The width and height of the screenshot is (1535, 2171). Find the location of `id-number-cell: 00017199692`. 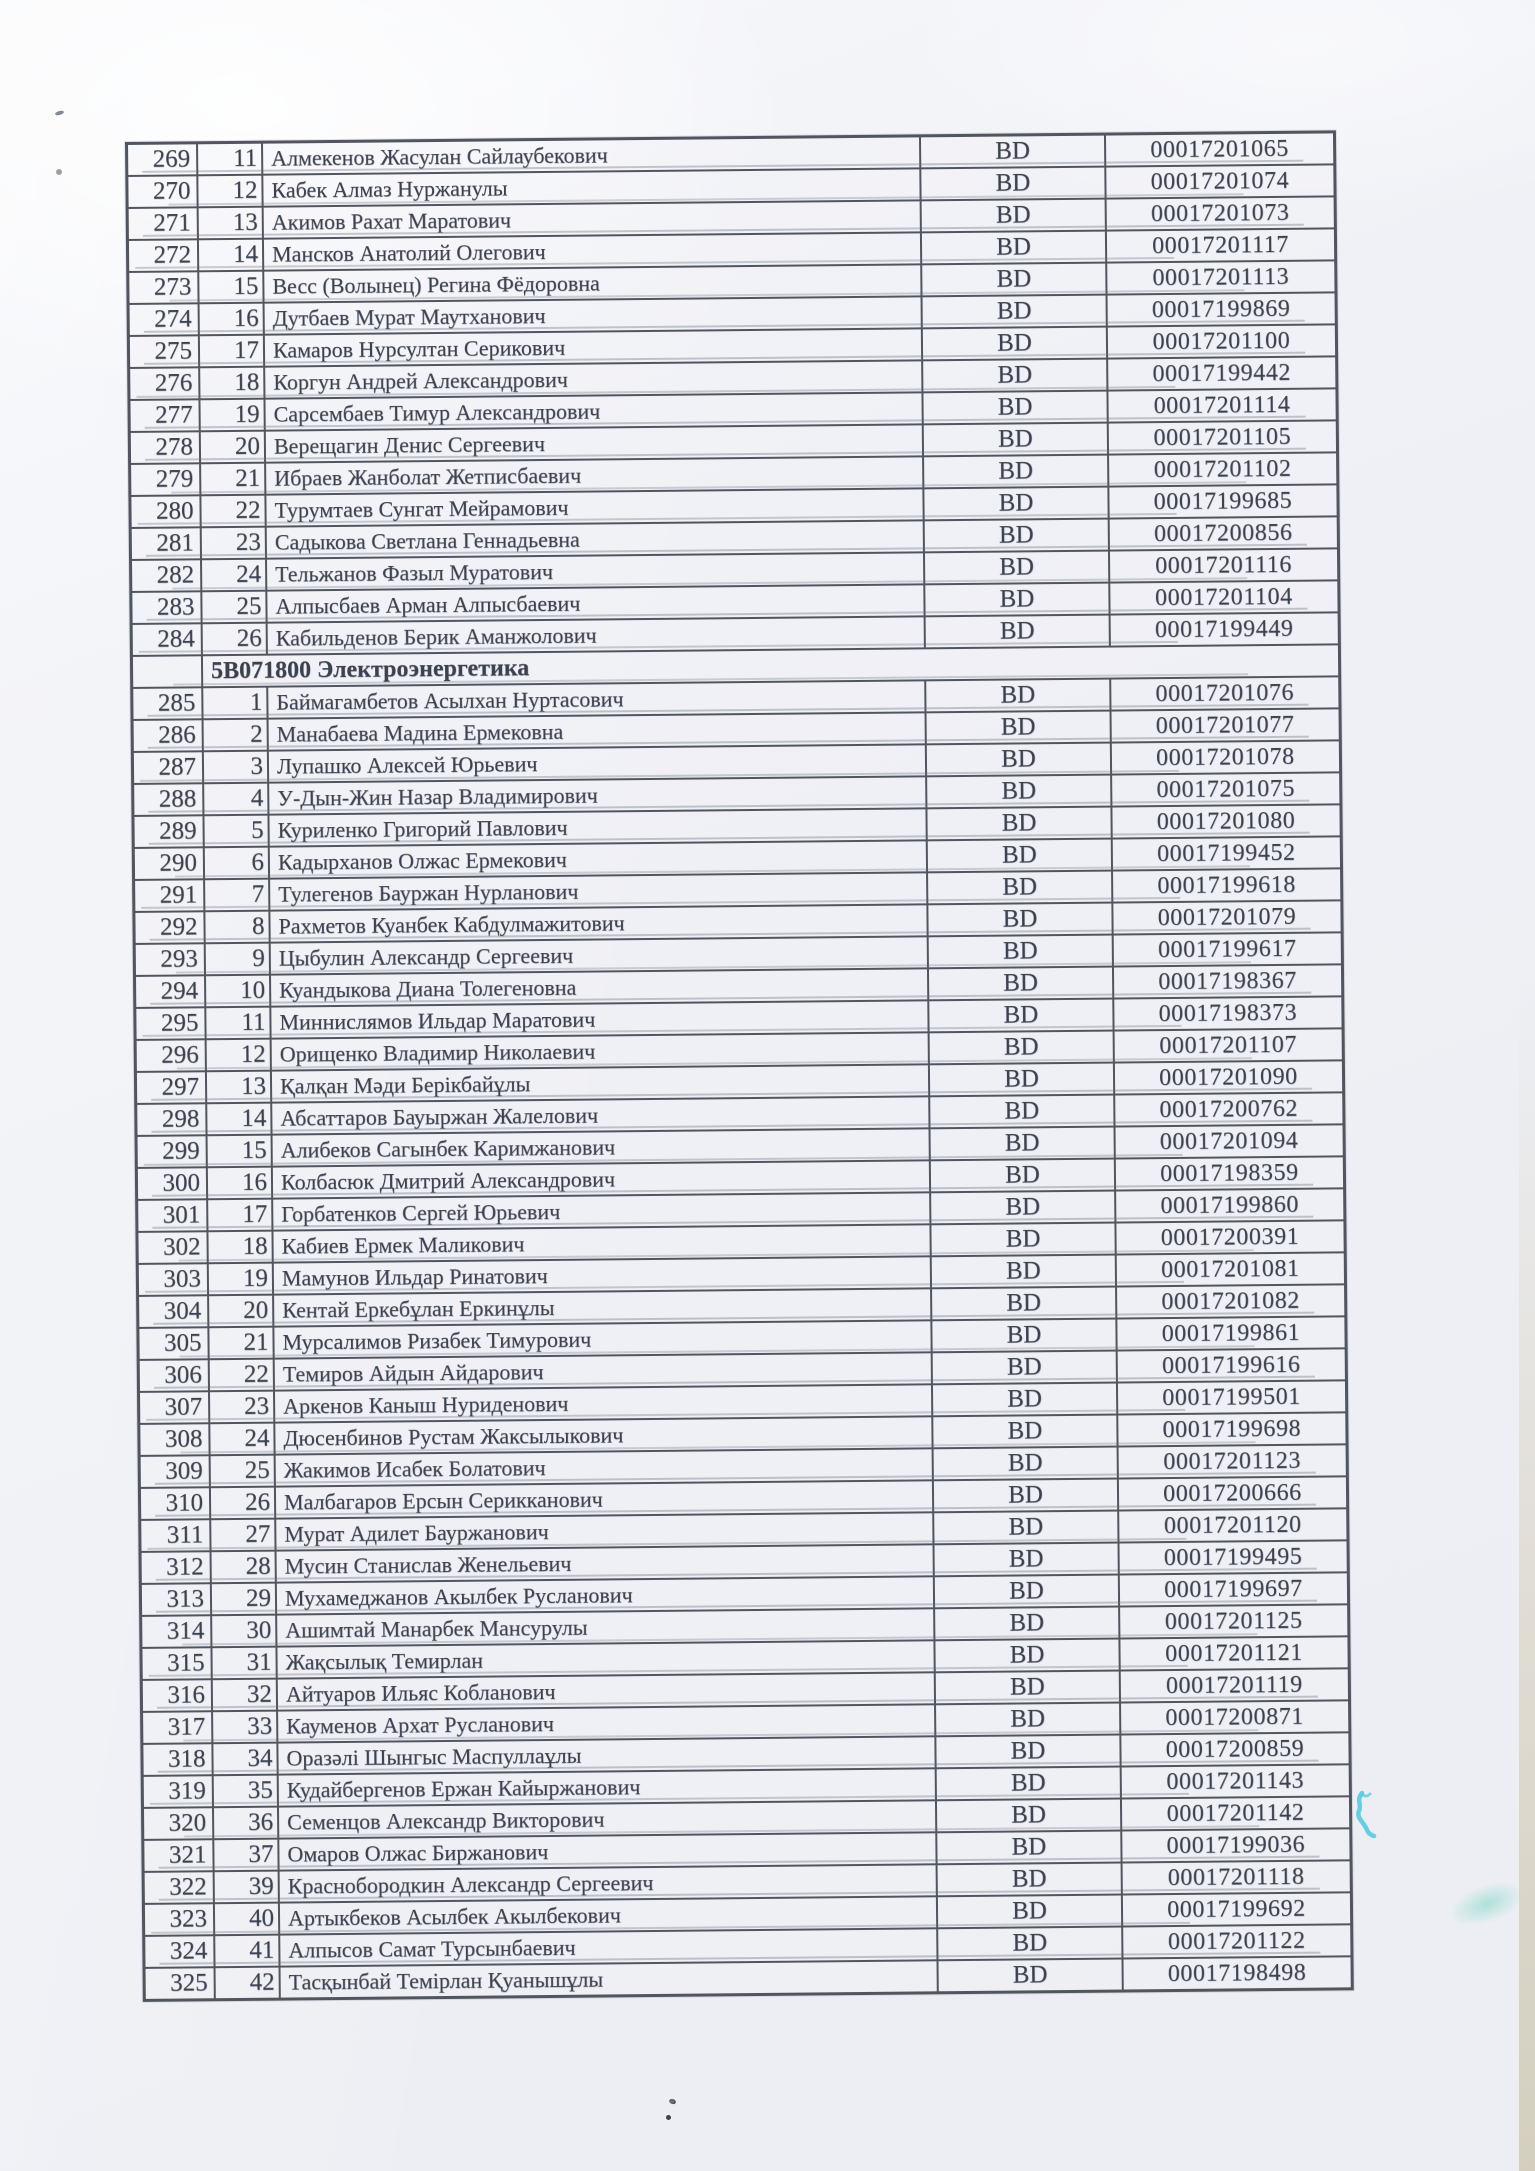

id-number-cell: 00017199692 is located at coordinates (1236, 1909).